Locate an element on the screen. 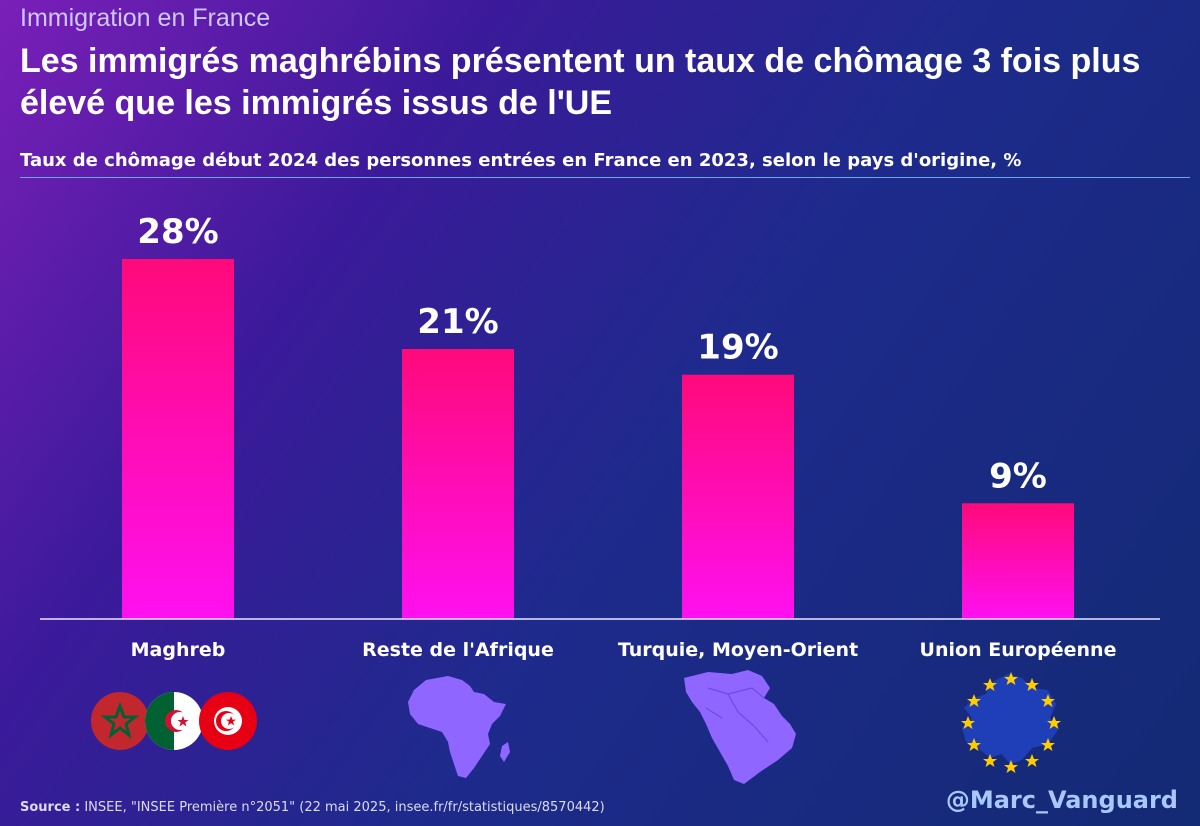 The height and width of the screenshot is (826, 1200). bar-value-label: 19% is located at coordinates (737, 348).